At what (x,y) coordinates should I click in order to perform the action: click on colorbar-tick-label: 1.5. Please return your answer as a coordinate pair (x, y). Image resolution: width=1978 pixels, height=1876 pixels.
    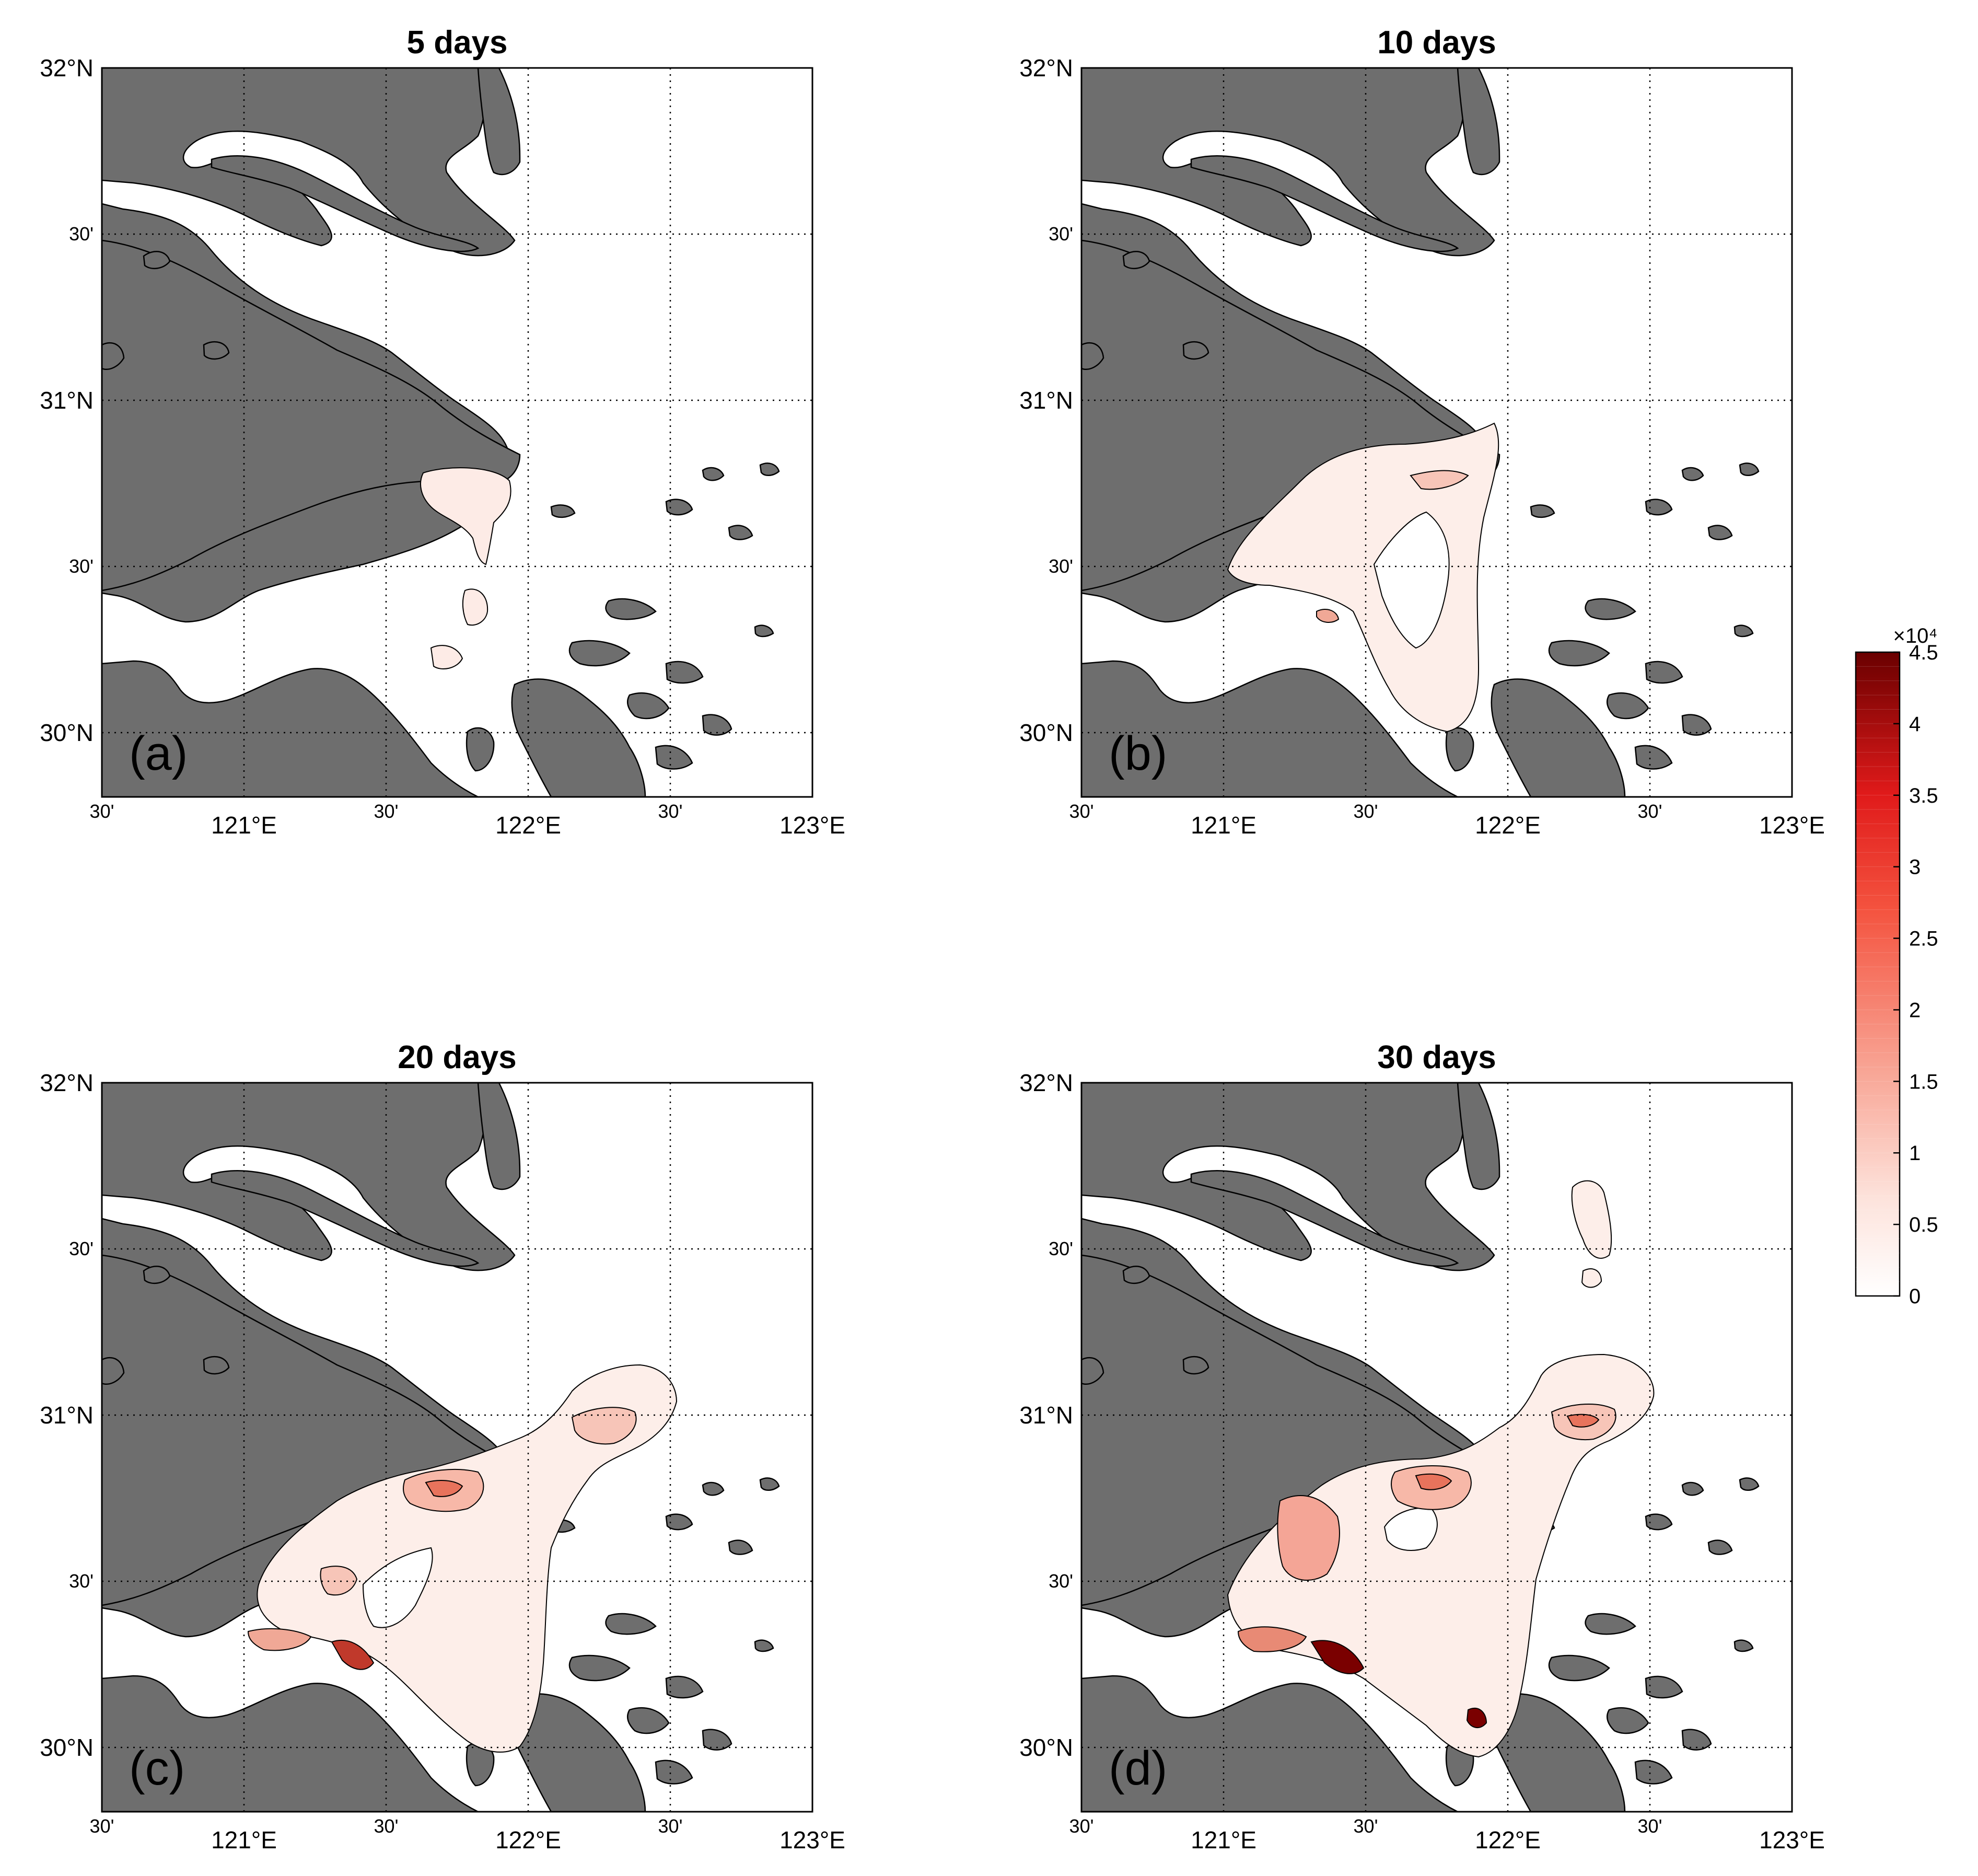
    Looking at the image, I should click on (1923, 1081).